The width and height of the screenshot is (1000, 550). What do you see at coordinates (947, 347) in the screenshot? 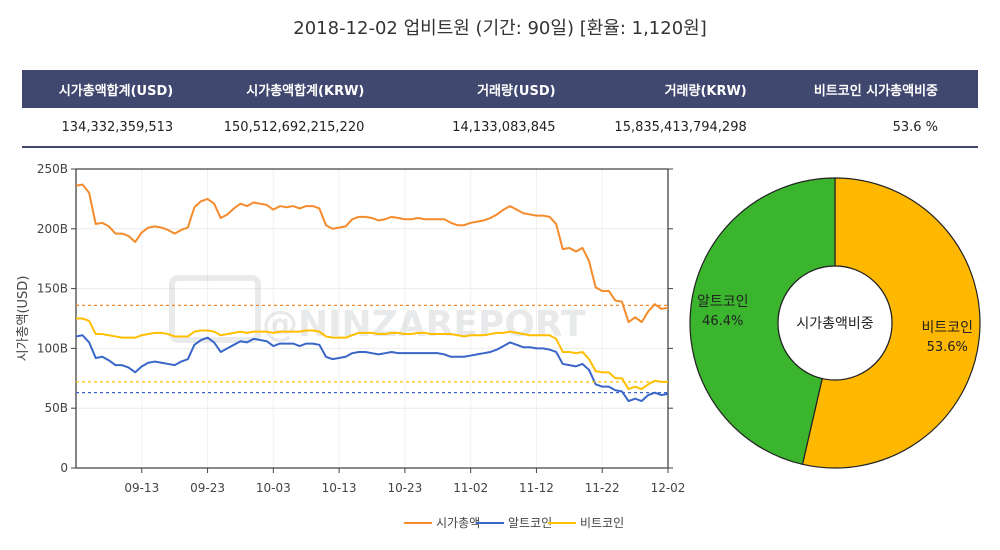
I see `pie-slice-percent: 53.6%` at bounding box center [947, 347].